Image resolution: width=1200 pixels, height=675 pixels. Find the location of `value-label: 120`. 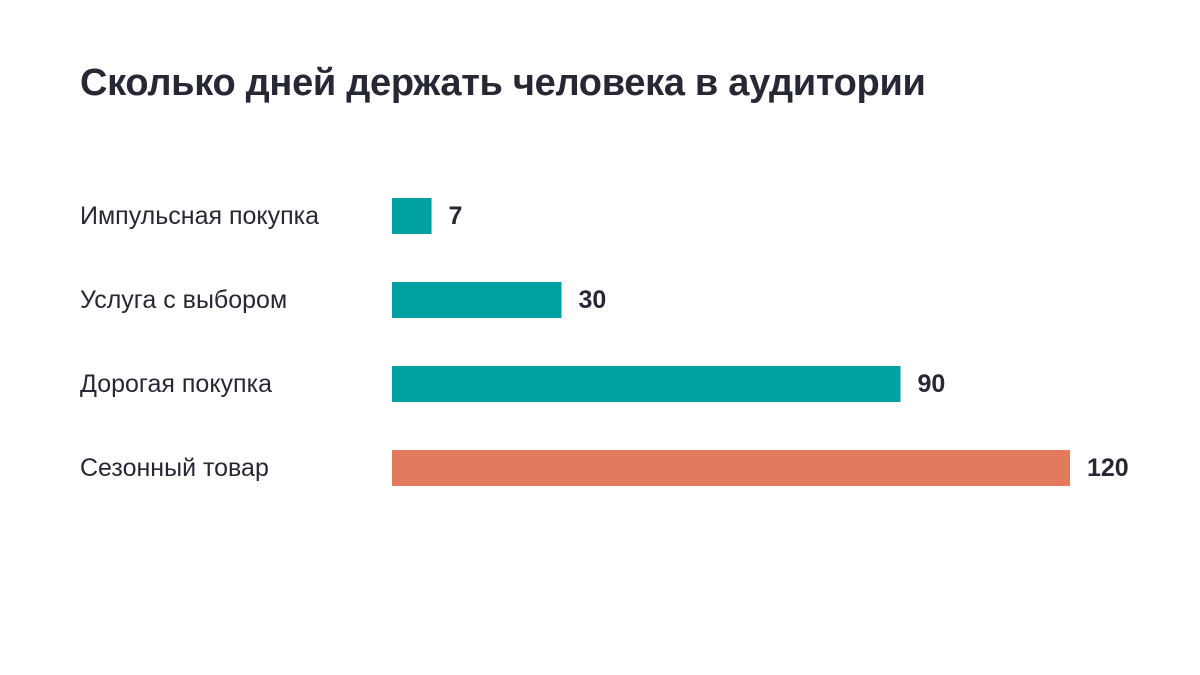

value-label: 120 is located at coordinates (1108, 468).